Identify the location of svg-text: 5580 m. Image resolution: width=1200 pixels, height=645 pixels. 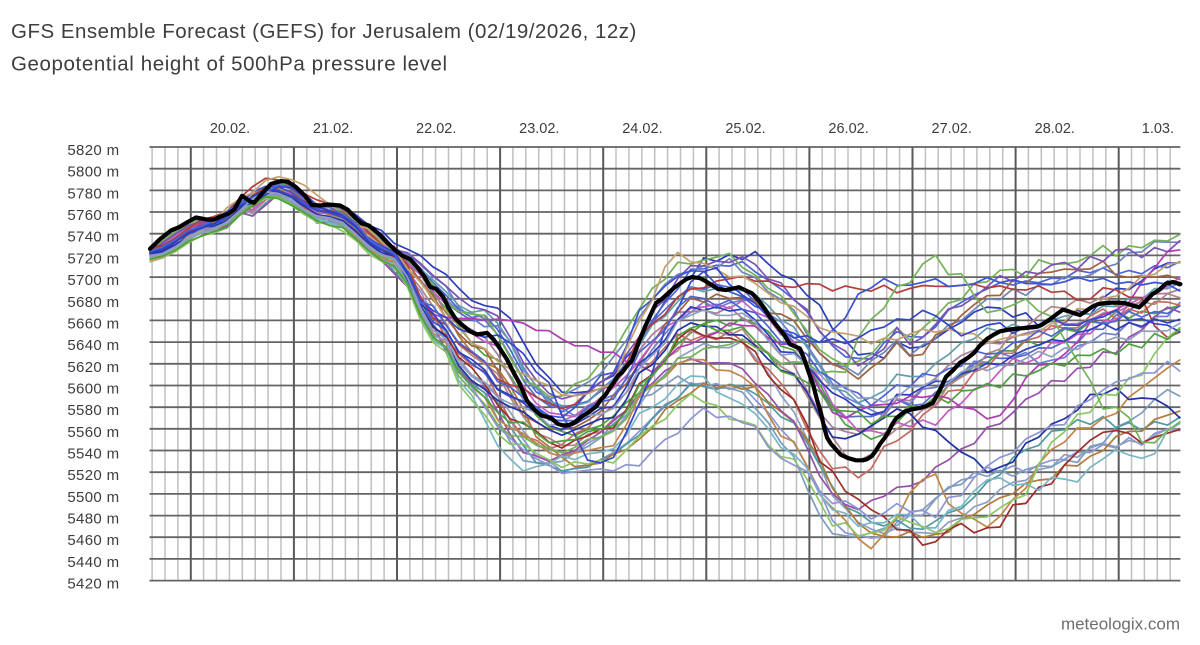
(93, 410).